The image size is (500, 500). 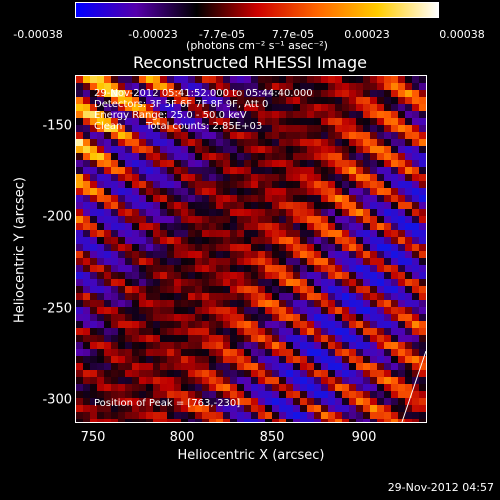 What do you see at coordinates (170, 115) in the screenshot?
I see `annotation-energy: Energy Range: 25.0 - 50.0 keV` at bounding box center [170, 115].